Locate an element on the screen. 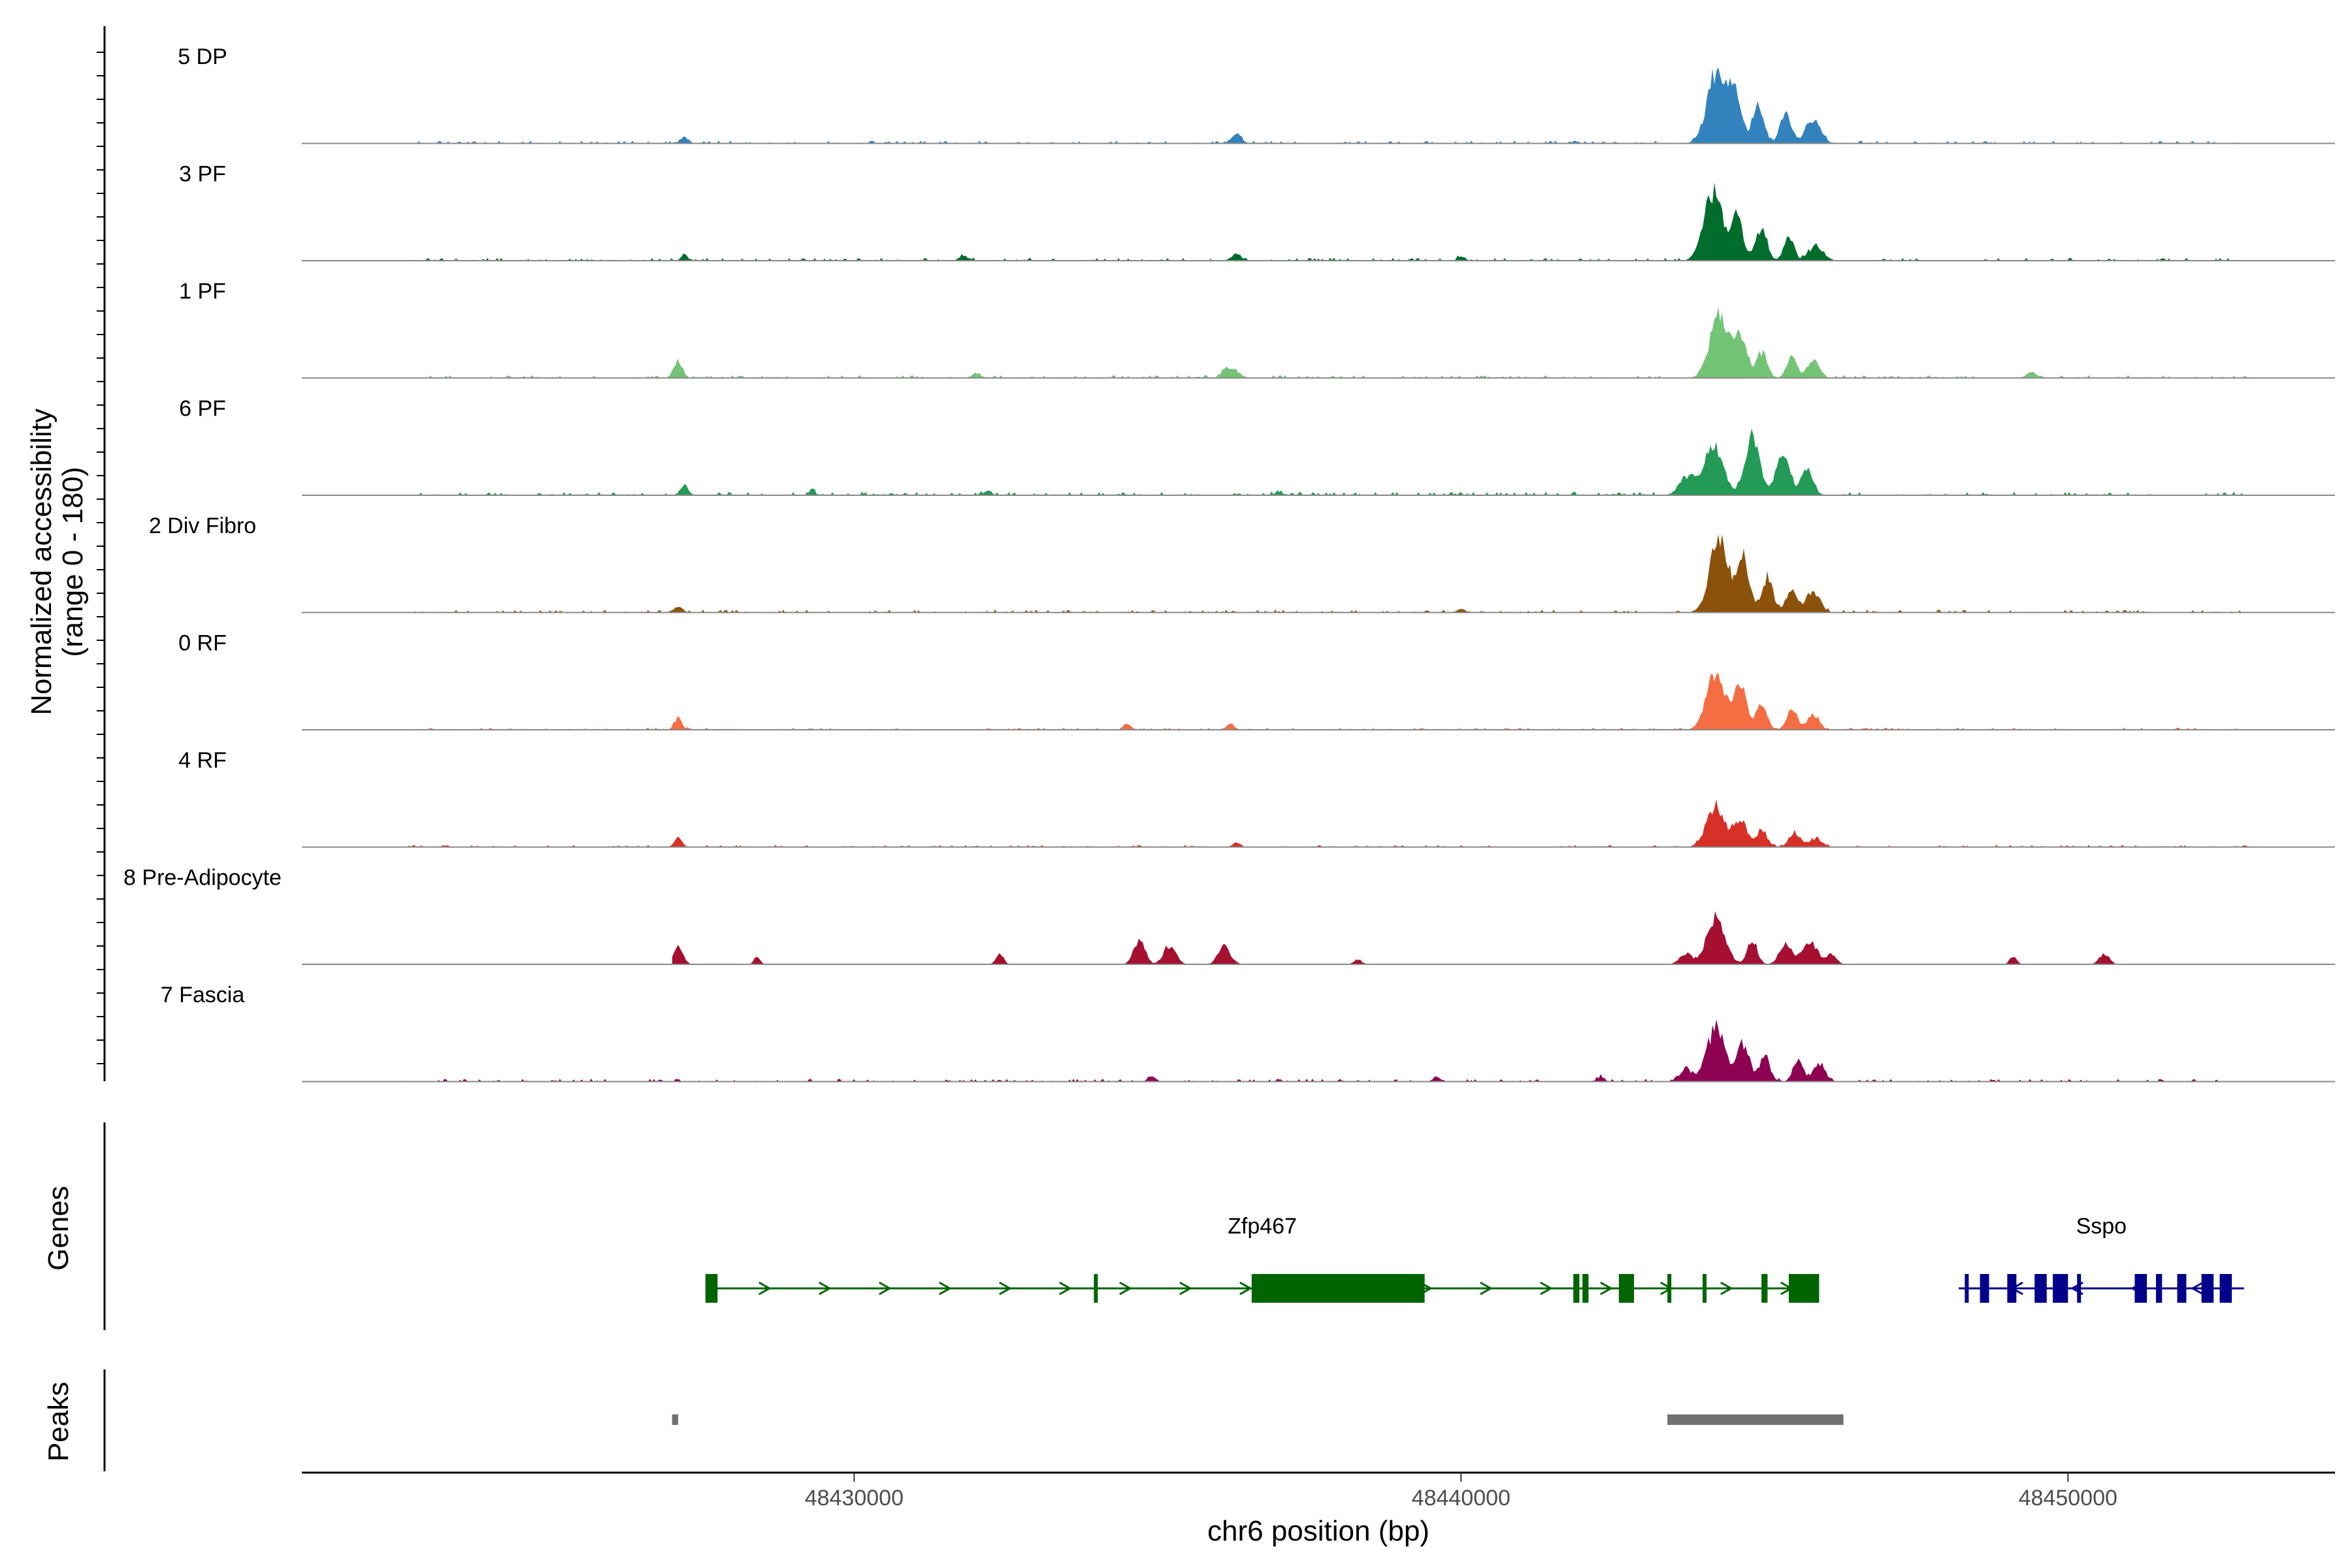 Image resolution: width=2352 pixels, height=1568 pixels. track-label: 8 Pre-Adipocyte is located at coordinates (202, 878).